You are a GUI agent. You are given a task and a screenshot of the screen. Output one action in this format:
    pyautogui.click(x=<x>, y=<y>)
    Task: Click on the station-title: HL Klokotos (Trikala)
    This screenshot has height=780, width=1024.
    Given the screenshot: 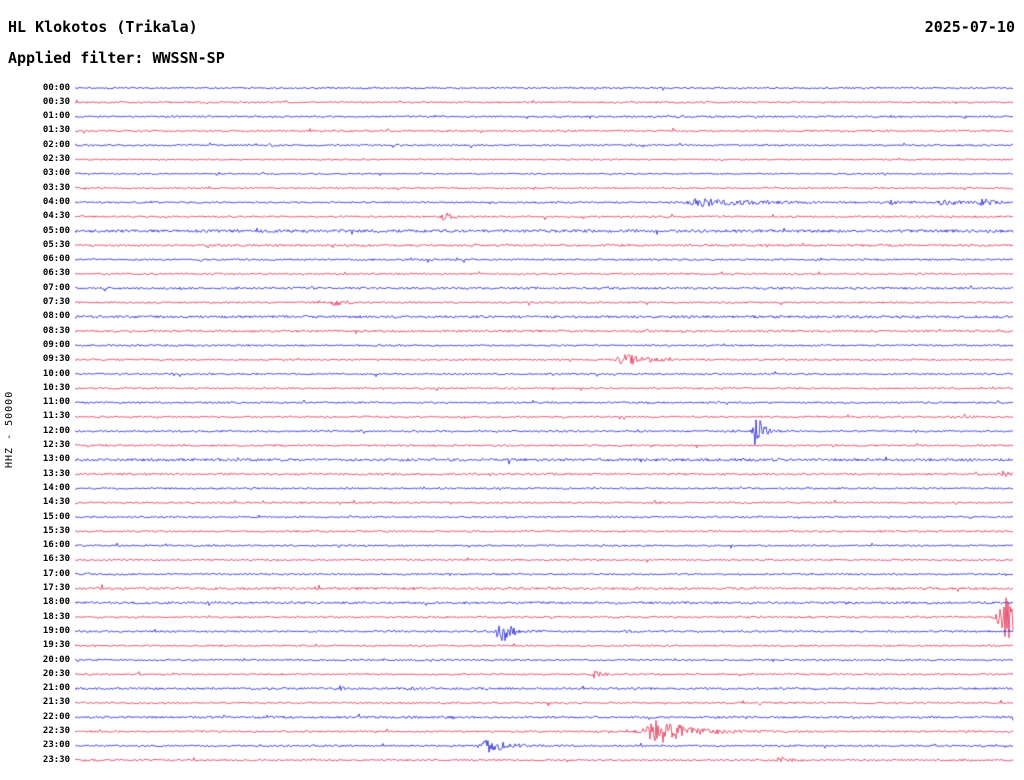 What is the action you would take?
    pyautogui.click(x=103, y=27)
    